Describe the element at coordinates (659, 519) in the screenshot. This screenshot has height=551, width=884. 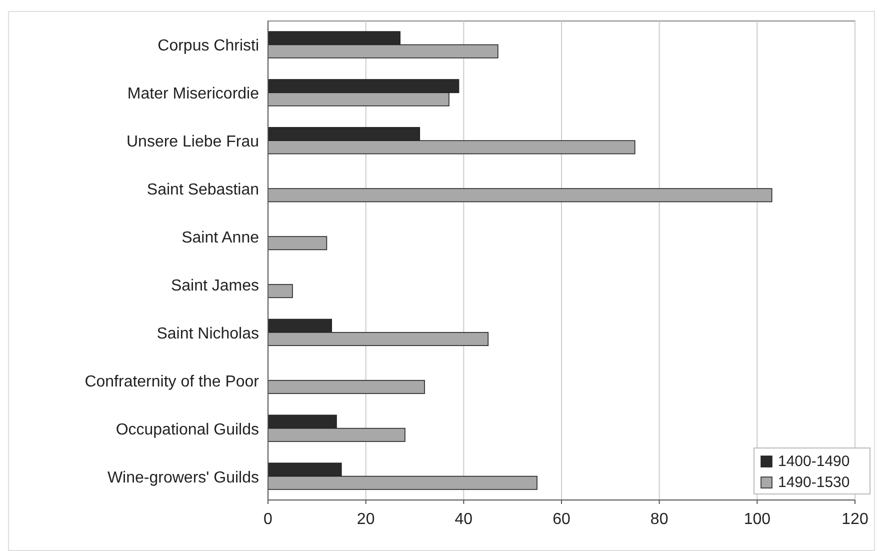
I see `x-tick-label: 80` at that location.